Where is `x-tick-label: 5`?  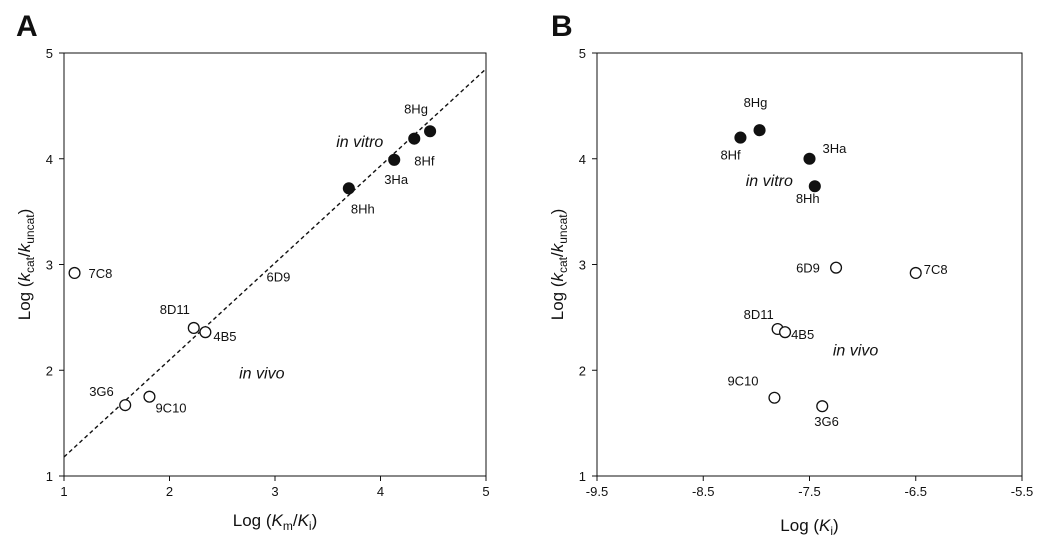 x-tick-label: 5 is located at coordinates (485, 491).